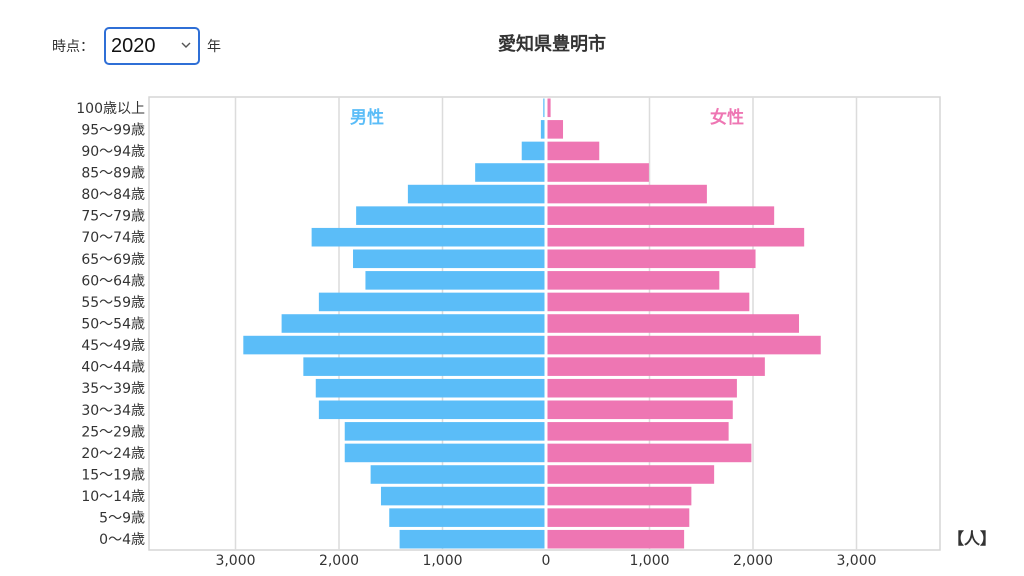  What do you see at coordinates (113, 174) in the screenshot?
I see `age-group-label: 85〜89歳` at bounding box center [113, 174].